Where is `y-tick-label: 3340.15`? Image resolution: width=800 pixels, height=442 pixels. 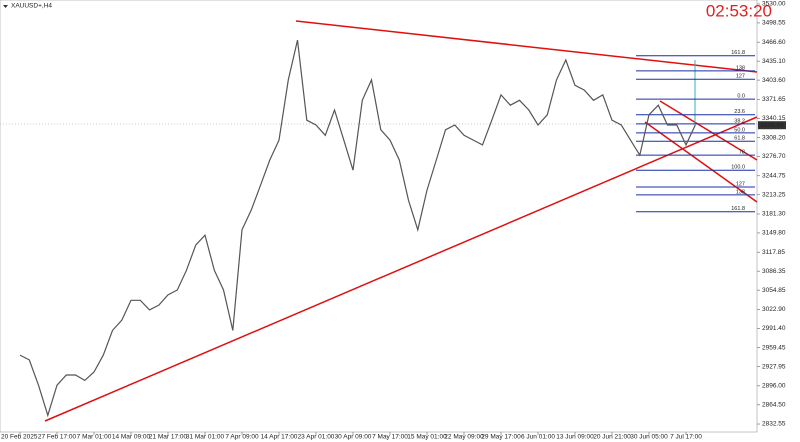
y-tick-label: 3340.15 is located at coordinates (774, 118).